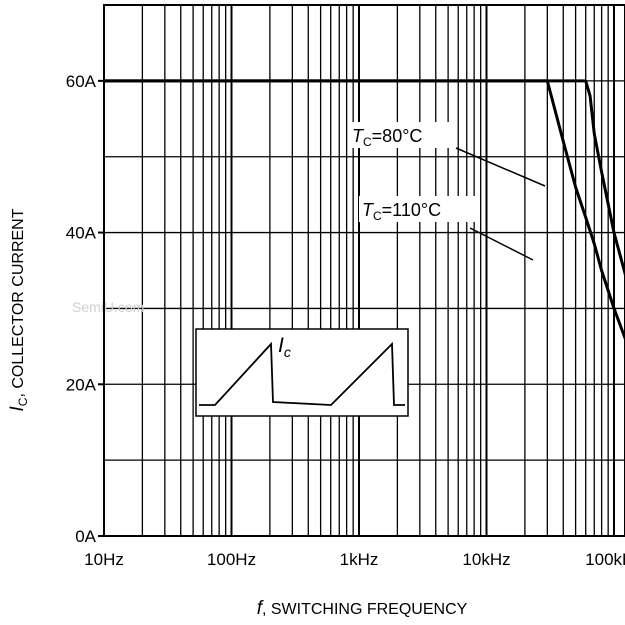 The width and height of the screenshot is (625, 625). What do you see at coordinates (18, 302) in the screenshot?
I see `y-axis-text: , COLLECTOR CURRENT` at bounding box center [18, 302].